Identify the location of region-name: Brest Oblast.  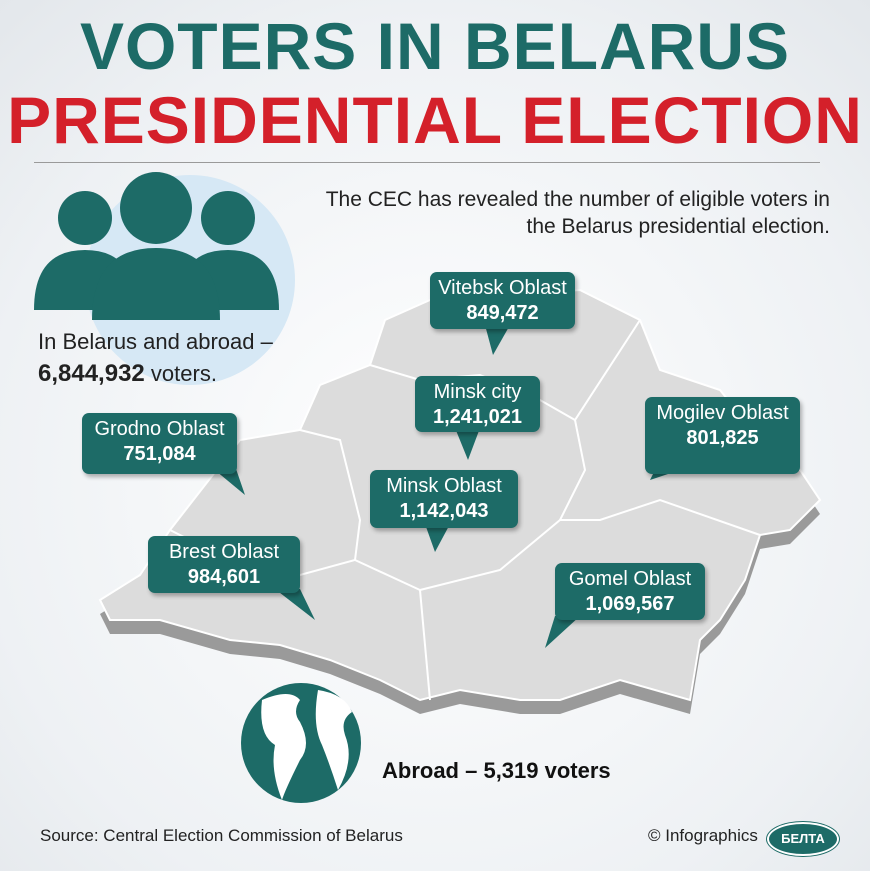
(224, 552).